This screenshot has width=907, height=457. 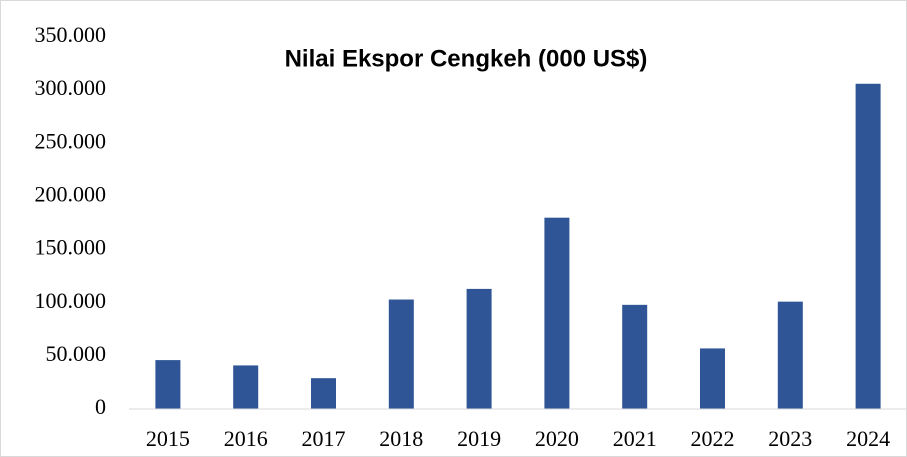 What do you see at coordinates (790, 438) in the screenshot?
I see `x-tick-label: 2023` at bounding box center [790, 438].